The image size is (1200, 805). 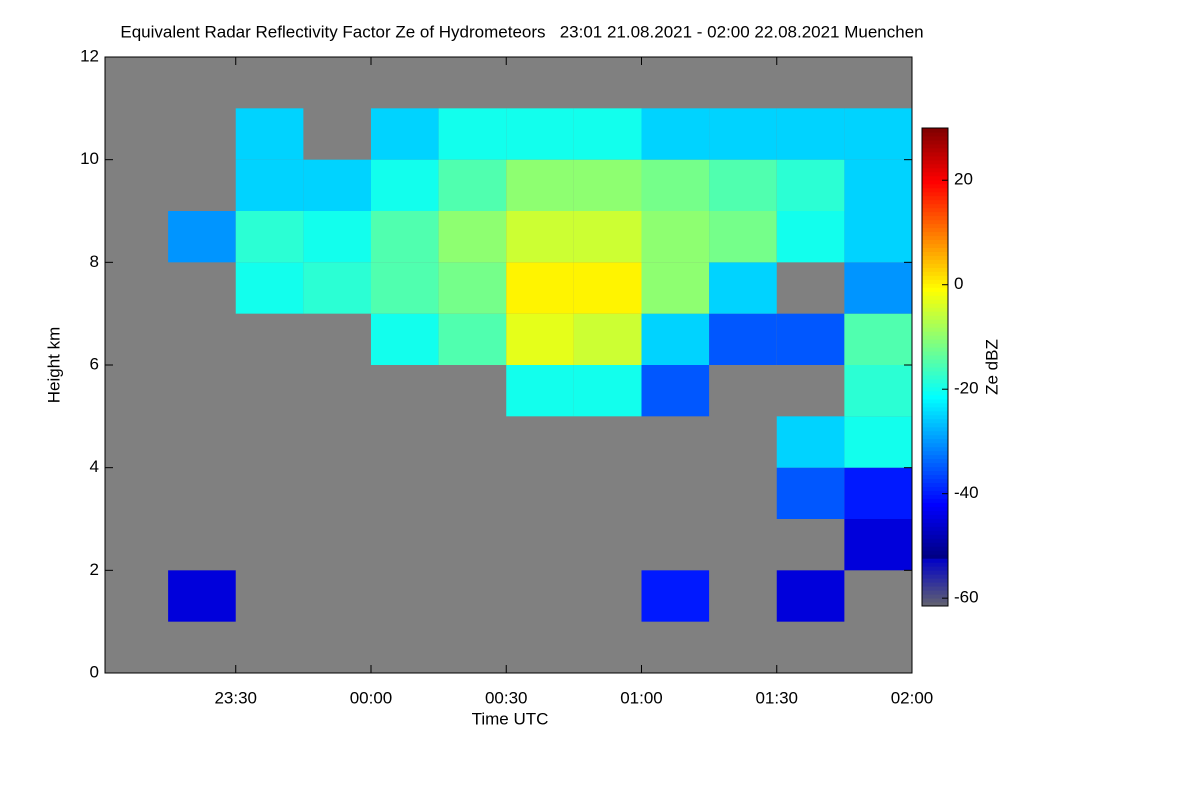 What do you see at coordinates (53, 365) in the screenshot?
I see `y-axis-label: Height km` at bounding box center [53, 365].